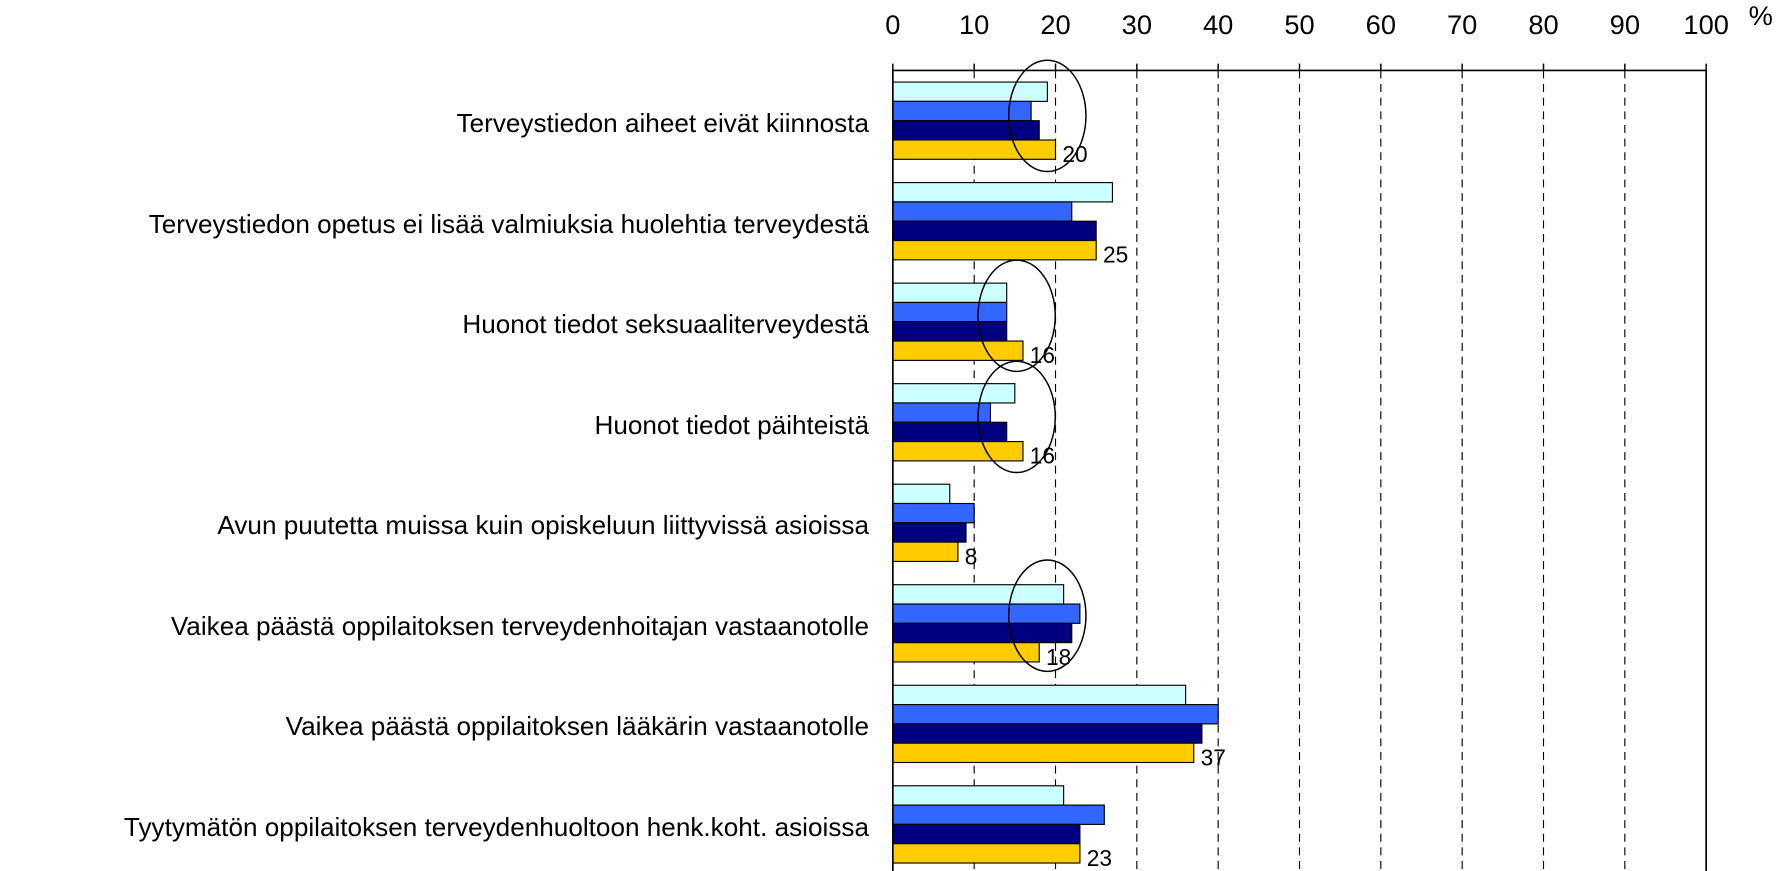  Describe the element at coordinates (892, 24) in the screenshot. I see `x-tick-label: 0` at that location.